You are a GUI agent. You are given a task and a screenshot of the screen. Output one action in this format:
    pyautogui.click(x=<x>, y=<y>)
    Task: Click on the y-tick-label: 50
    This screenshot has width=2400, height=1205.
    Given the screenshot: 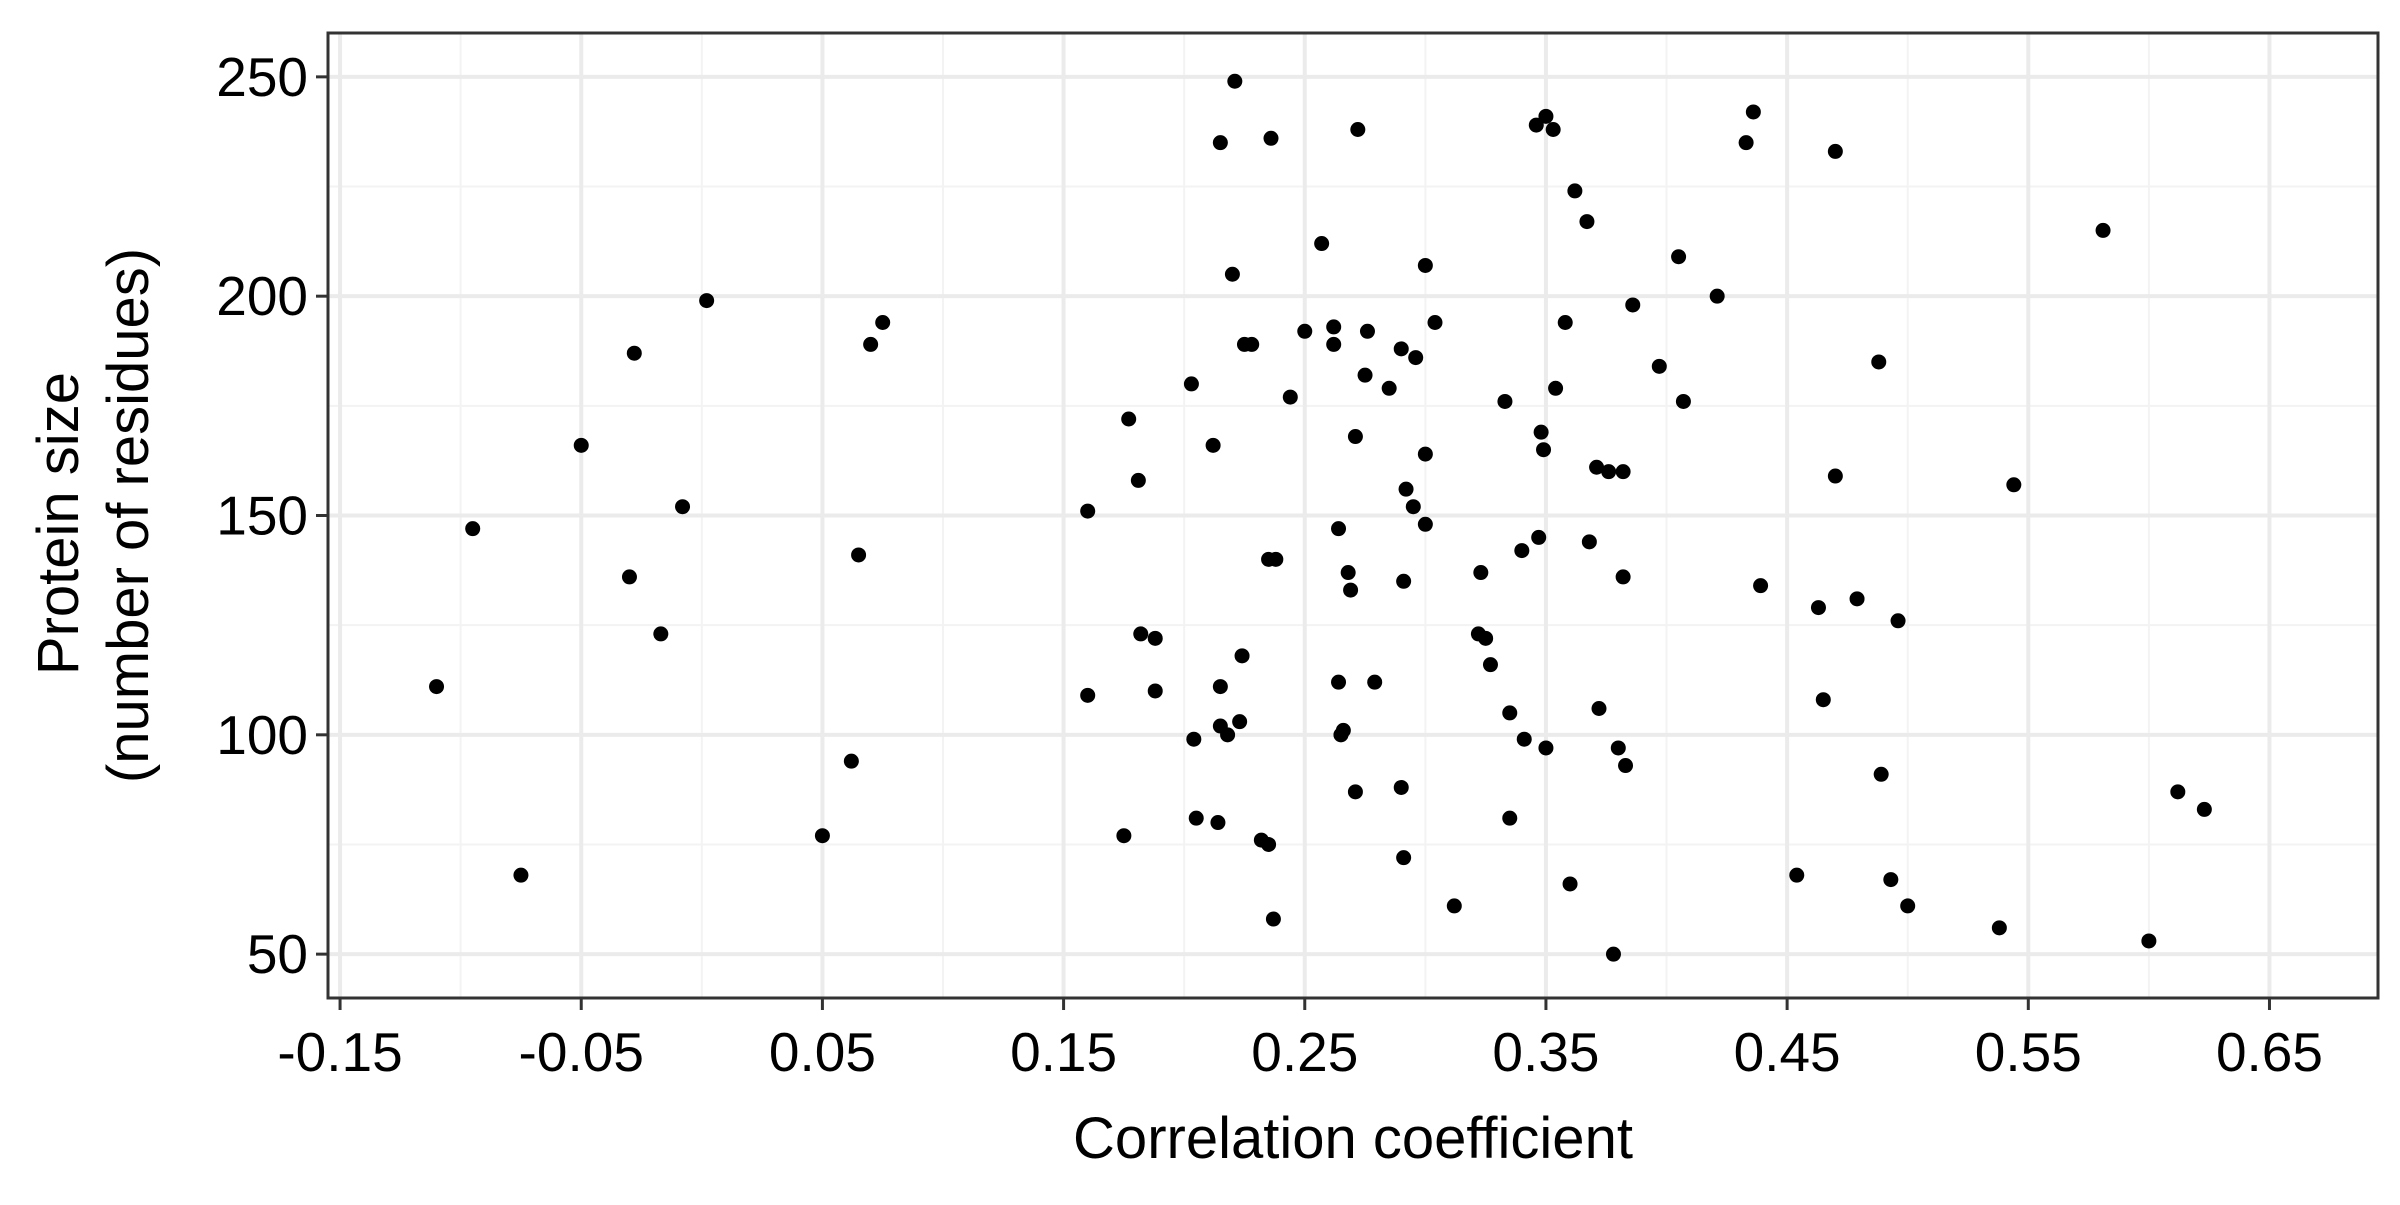 What is the action you would take?
    pyautogui.click(x=277, y=954)
    